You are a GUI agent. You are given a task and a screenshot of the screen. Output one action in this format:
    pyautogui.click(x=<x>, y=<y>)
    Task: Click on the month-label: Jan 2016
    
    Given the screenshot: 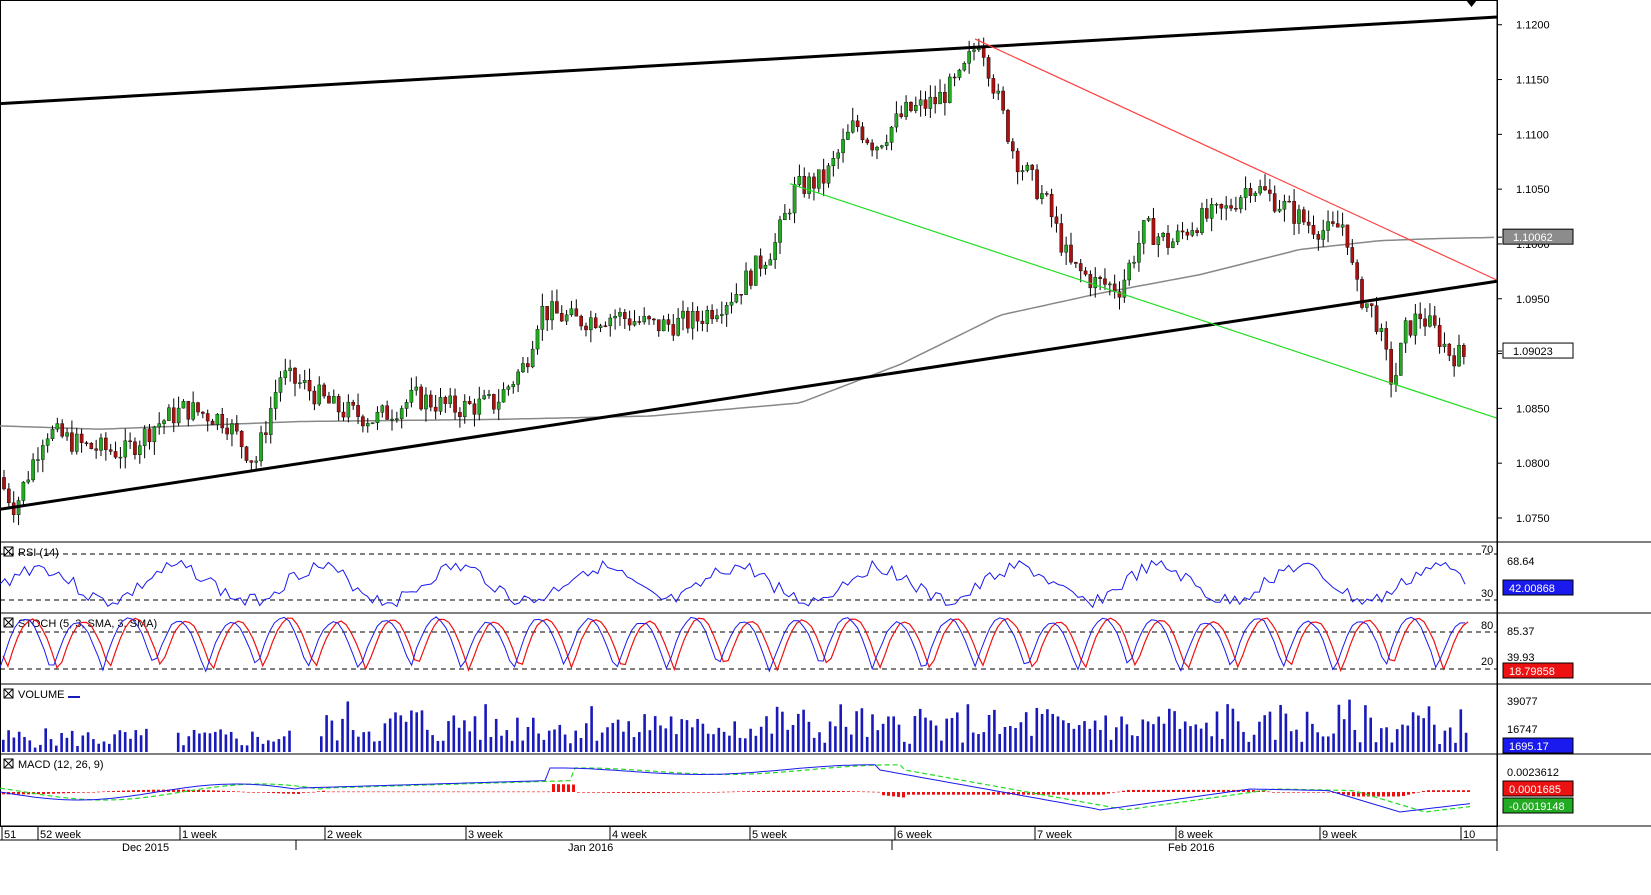 What is the action you would take?
    pyautogui.click(x=590, y=848)
    